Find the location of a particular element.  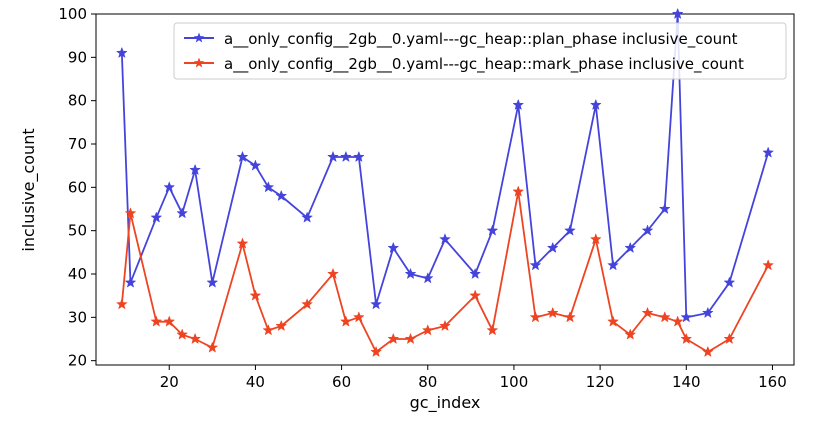

x-tick-label: 160 is located at coordinates (772, 382).